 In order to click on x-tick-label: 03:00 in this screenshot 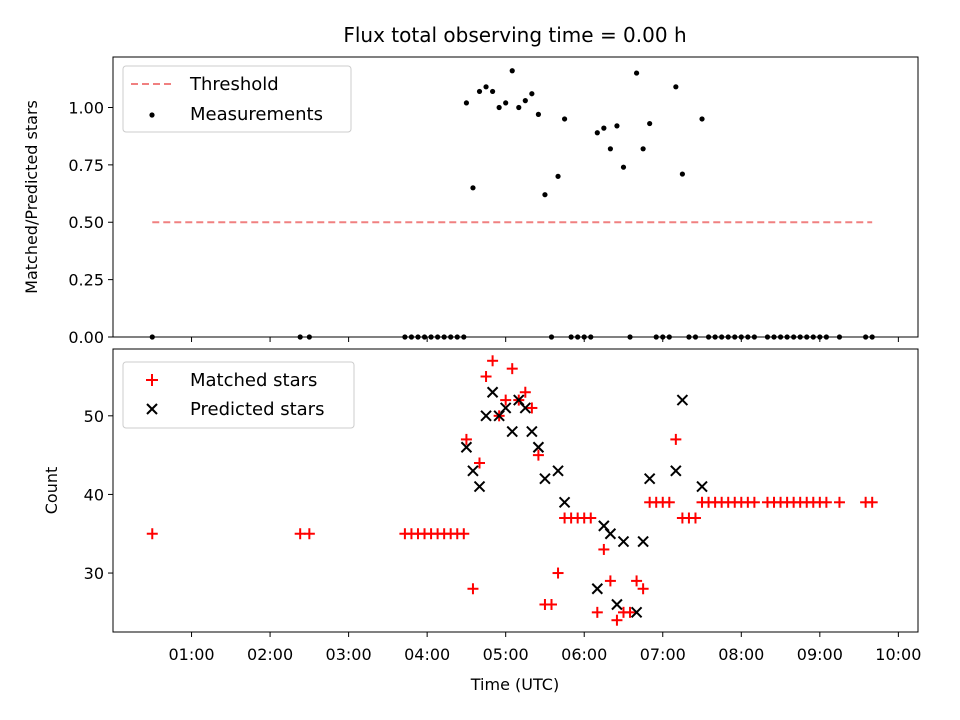, I will do `click(349, 654)`.